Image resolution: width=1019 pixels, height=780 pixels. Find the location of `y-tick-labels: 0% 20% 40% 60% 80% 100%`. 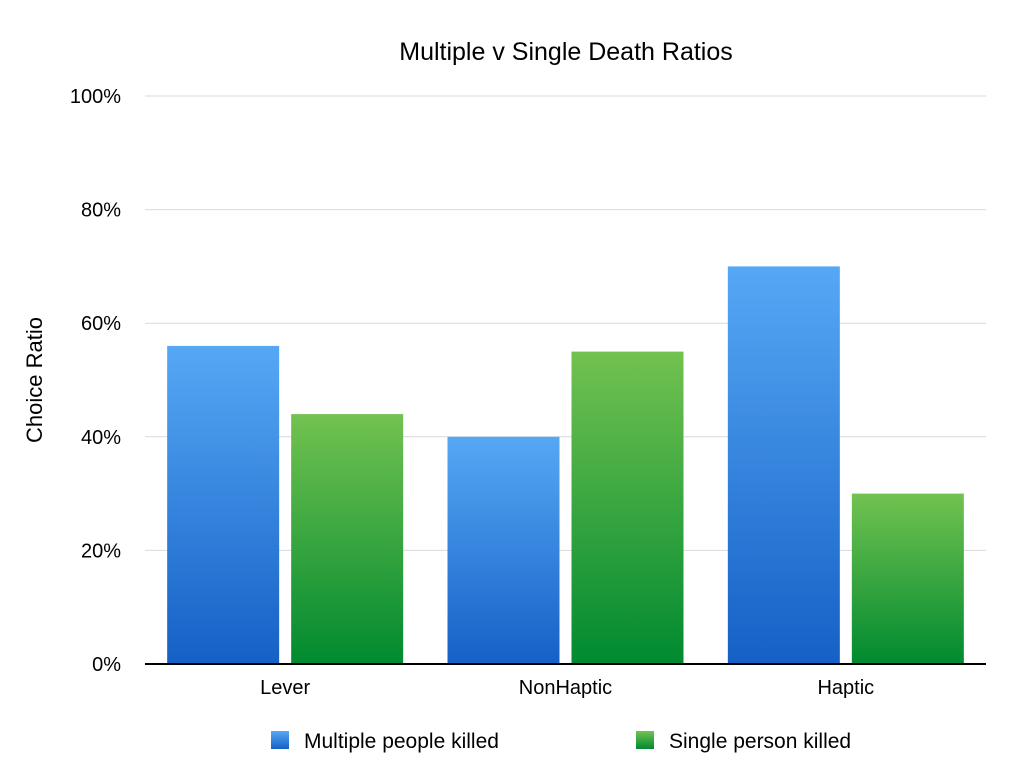

y-tick-labels: 0% 20% 40% 60% 80% 100% is located at coordinates (95, 381).